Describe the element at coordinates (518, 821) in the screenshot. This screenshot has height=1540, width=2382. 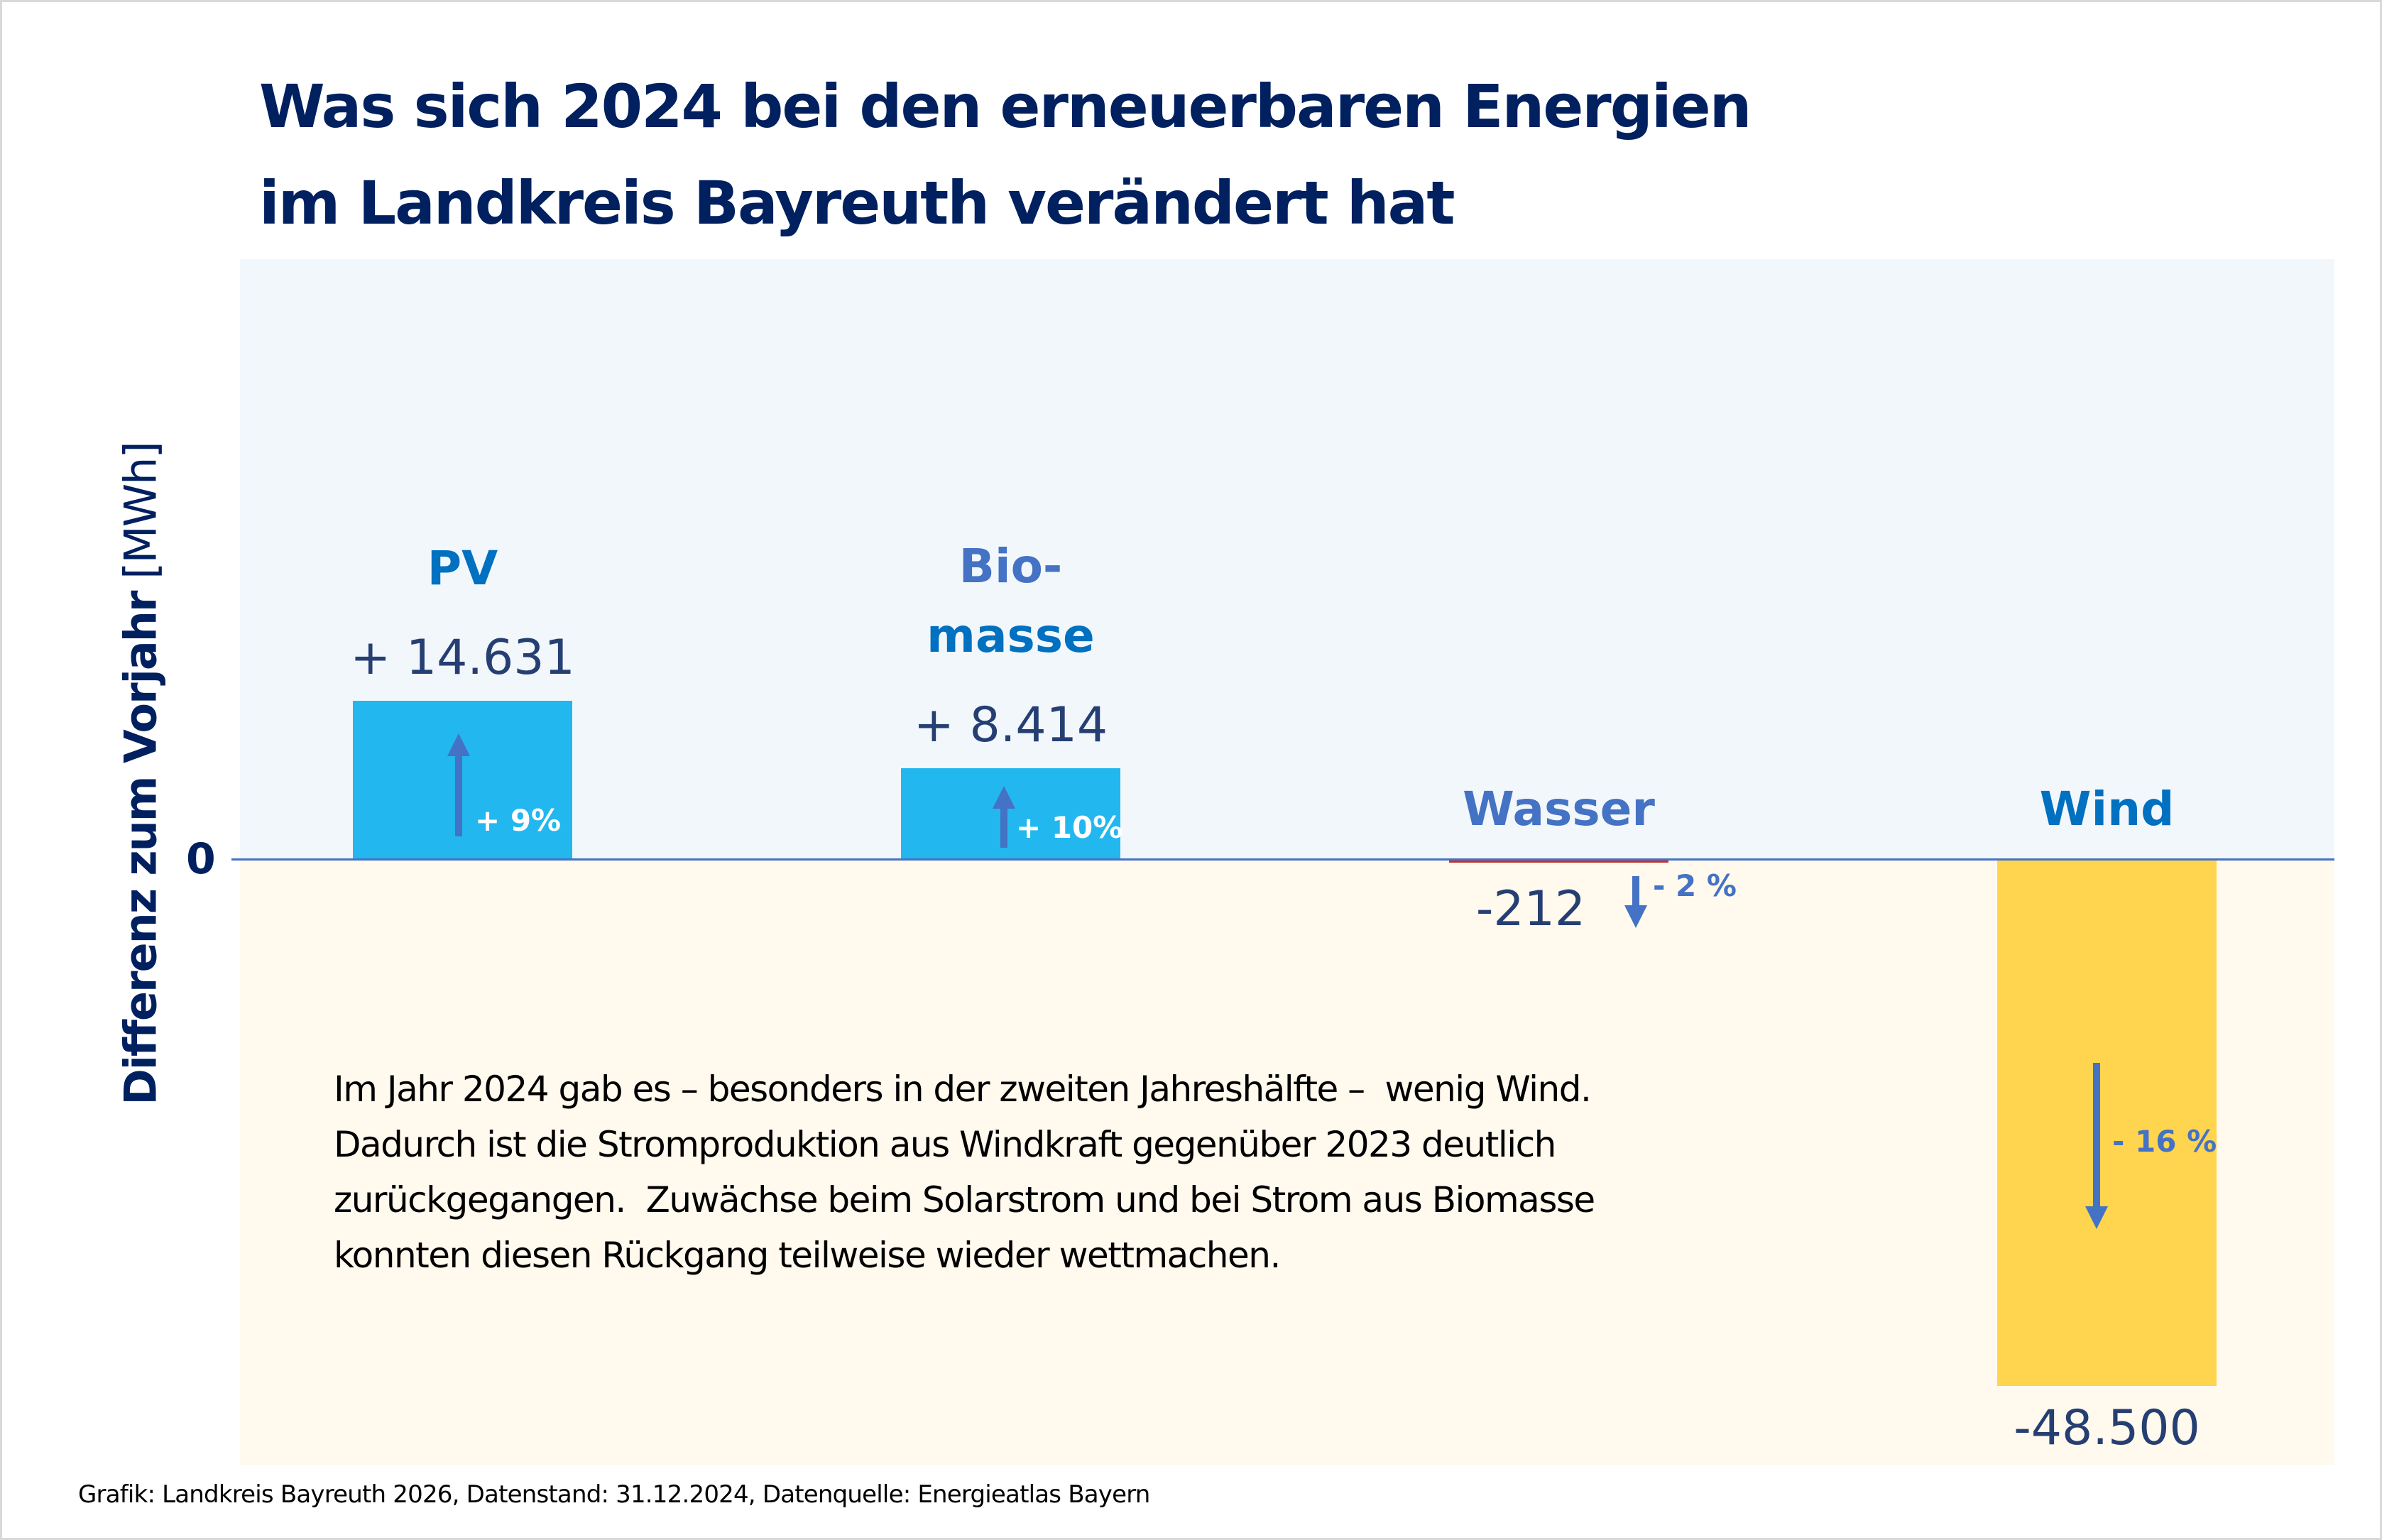
I see `percent-label-pv: + 9%` at that location.